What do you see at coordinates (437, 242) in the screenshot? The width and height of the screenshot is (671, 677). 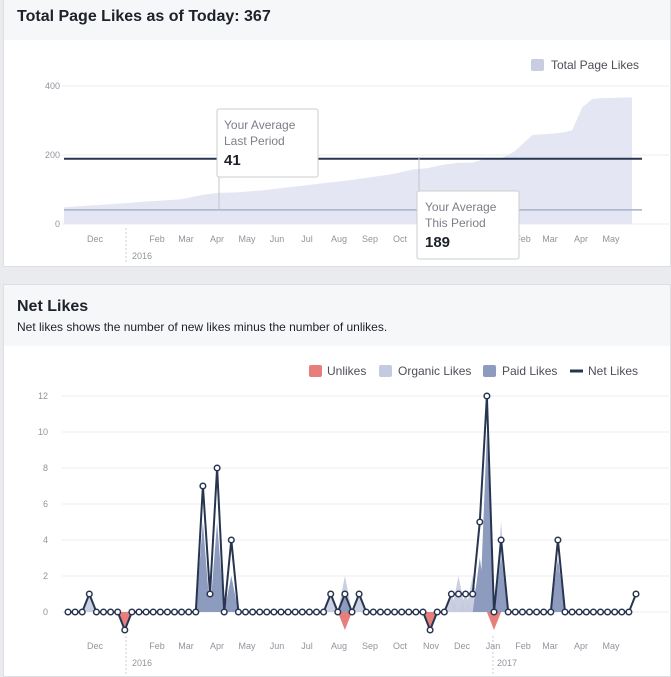 I see `avg-this-value: 189` at bounding box center [437, 242].